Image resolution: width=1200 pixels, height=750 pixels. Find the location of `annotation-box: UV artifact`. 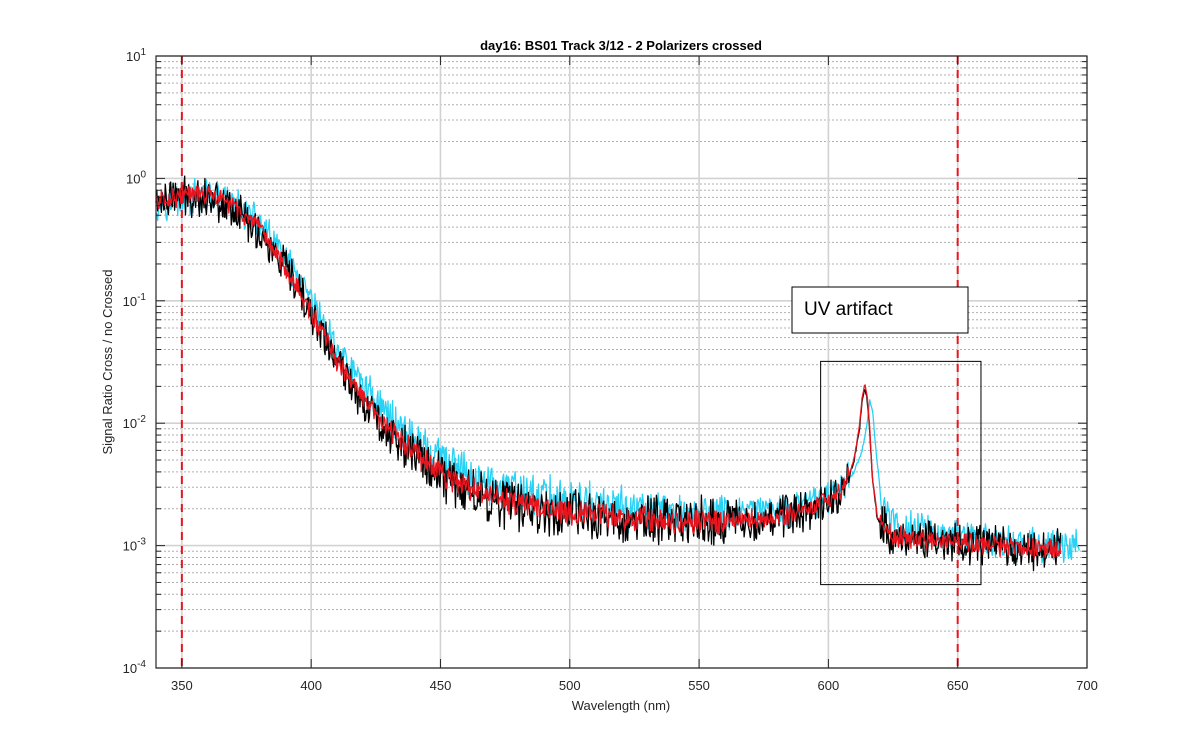

annotation-box: UV artifact is located at coordinates (880, 310).